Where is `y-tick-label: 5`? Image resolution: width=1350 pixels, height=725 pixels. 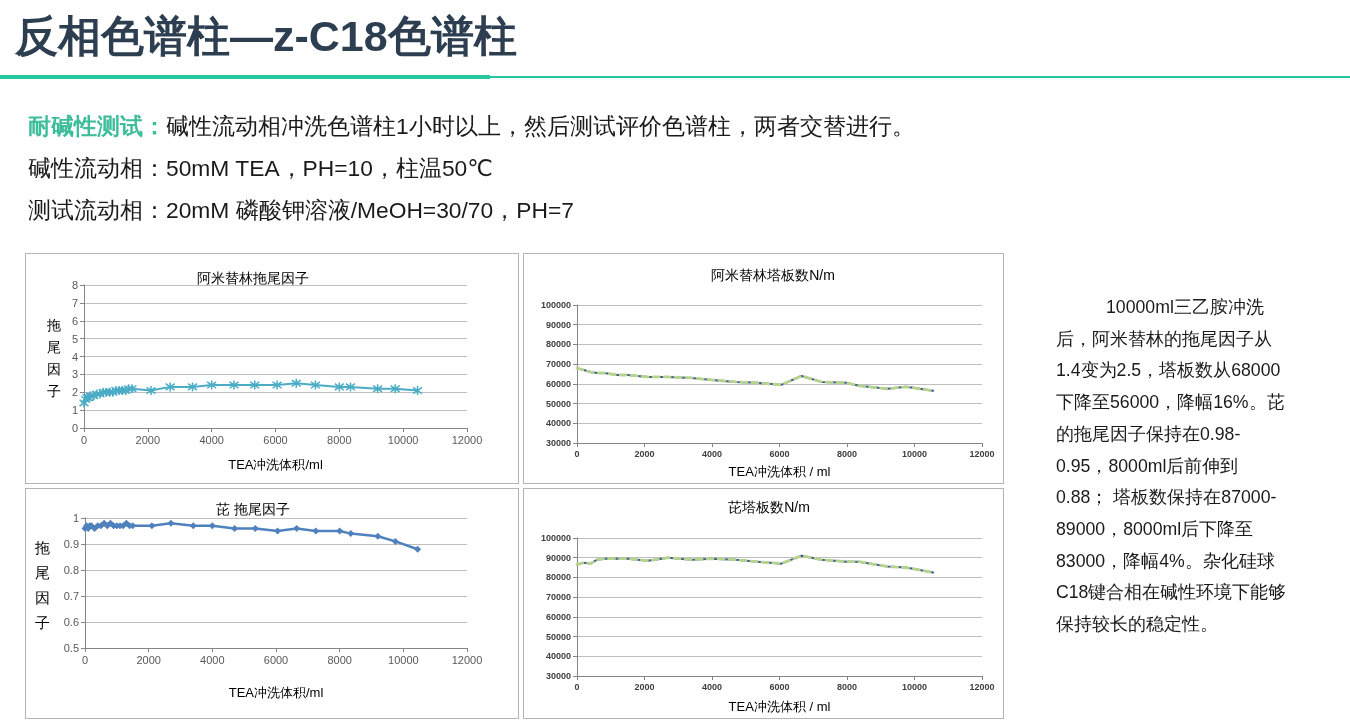
y-tick-label: 5 is located at coordinates (74, 338).